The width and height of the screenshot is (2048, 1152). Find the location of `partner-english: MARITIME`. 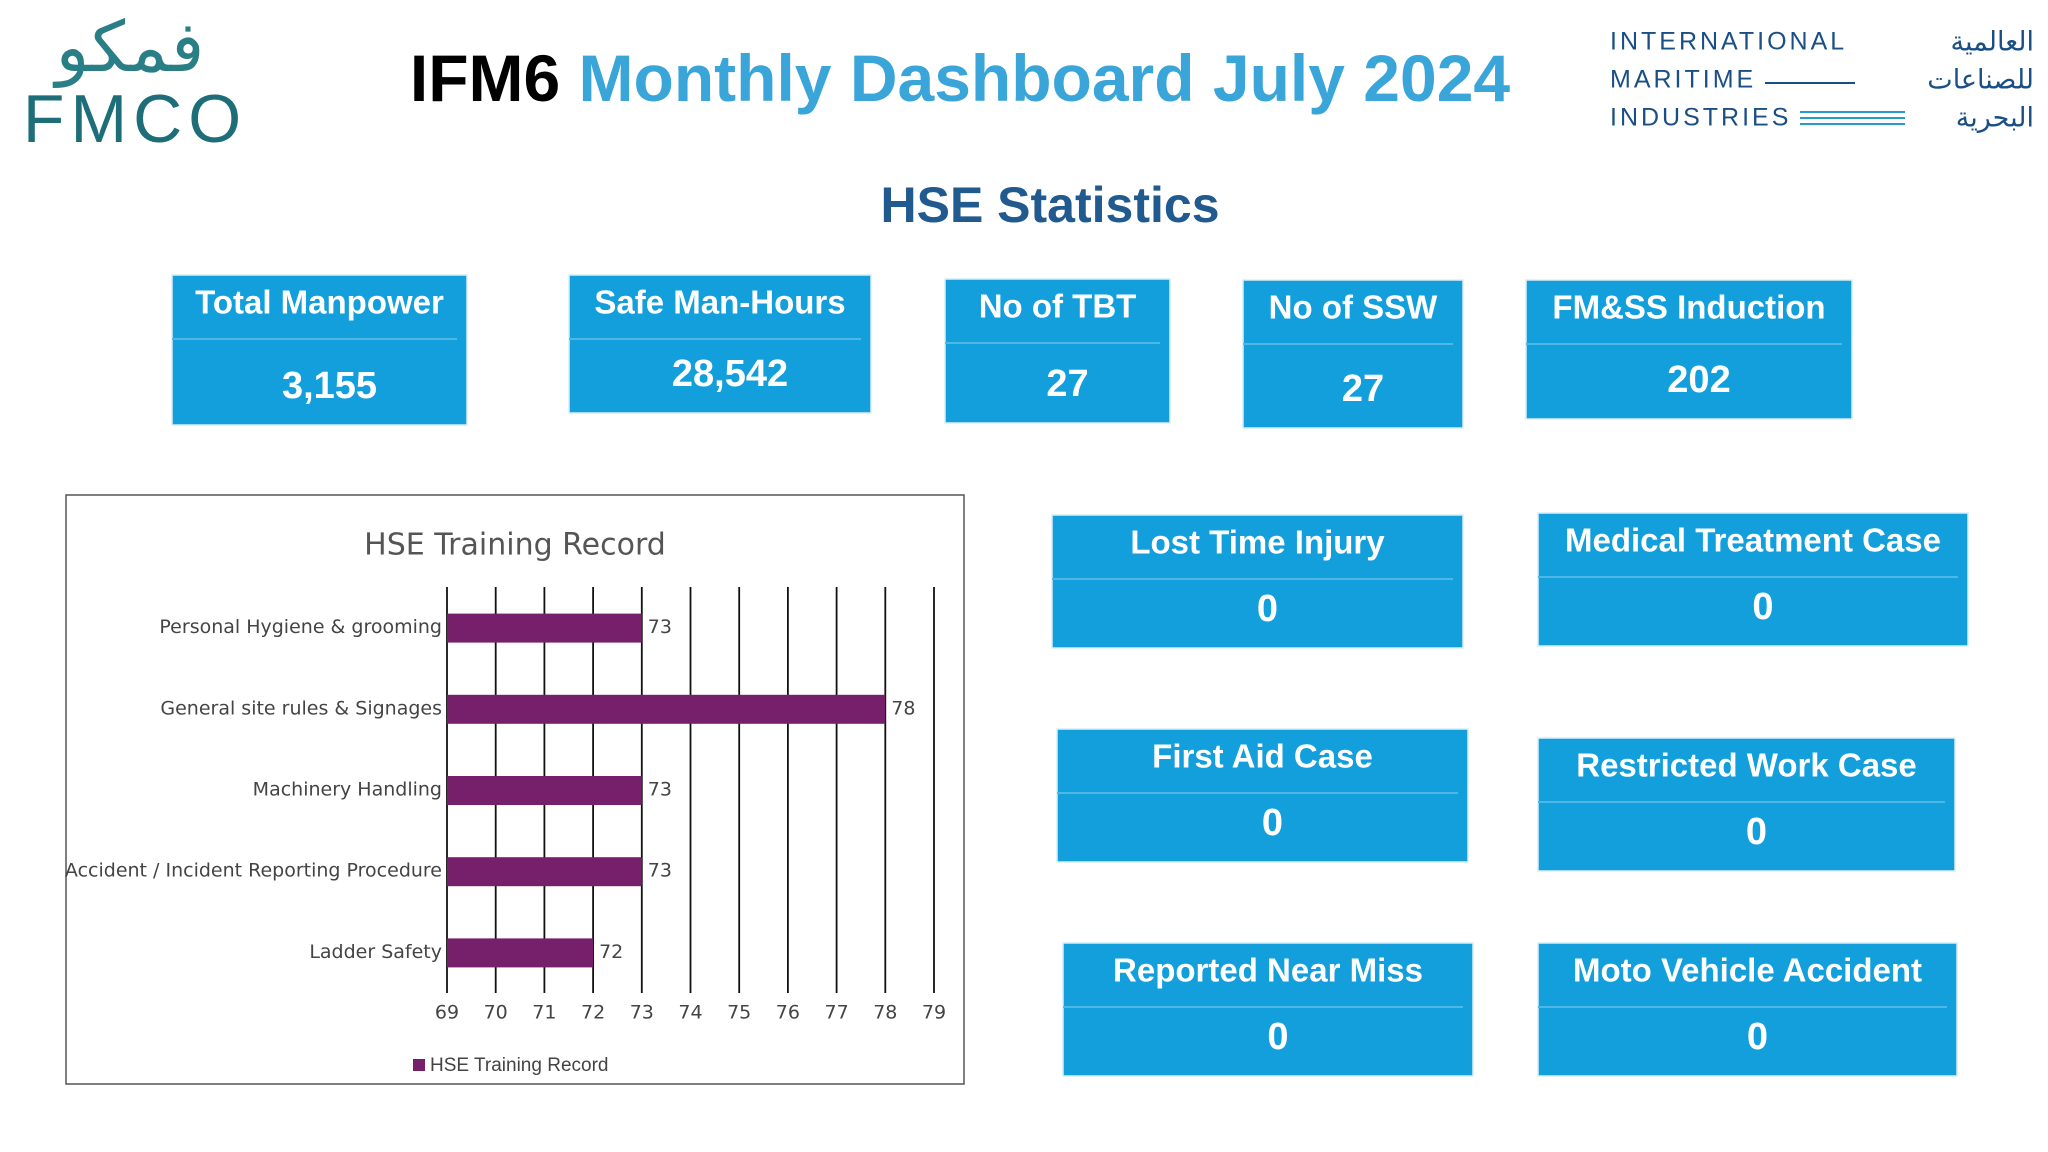

partner-english: MARITIME is located at coordinates (1683, 80).